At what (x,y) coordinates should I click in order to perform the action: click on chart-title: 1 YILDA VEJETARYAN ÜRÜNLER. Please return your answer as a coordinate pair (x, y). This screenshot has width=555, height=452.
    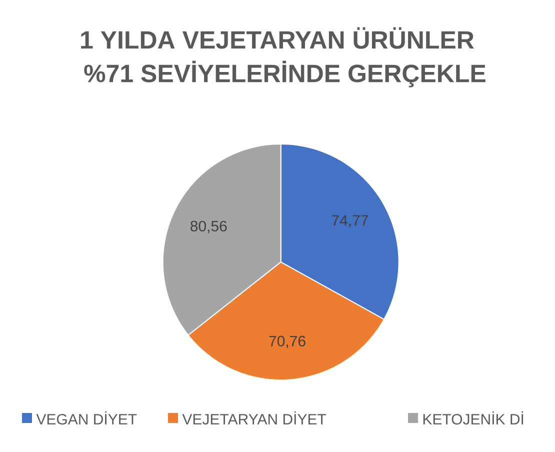
    Looking at the image, I should click on (277, 38).